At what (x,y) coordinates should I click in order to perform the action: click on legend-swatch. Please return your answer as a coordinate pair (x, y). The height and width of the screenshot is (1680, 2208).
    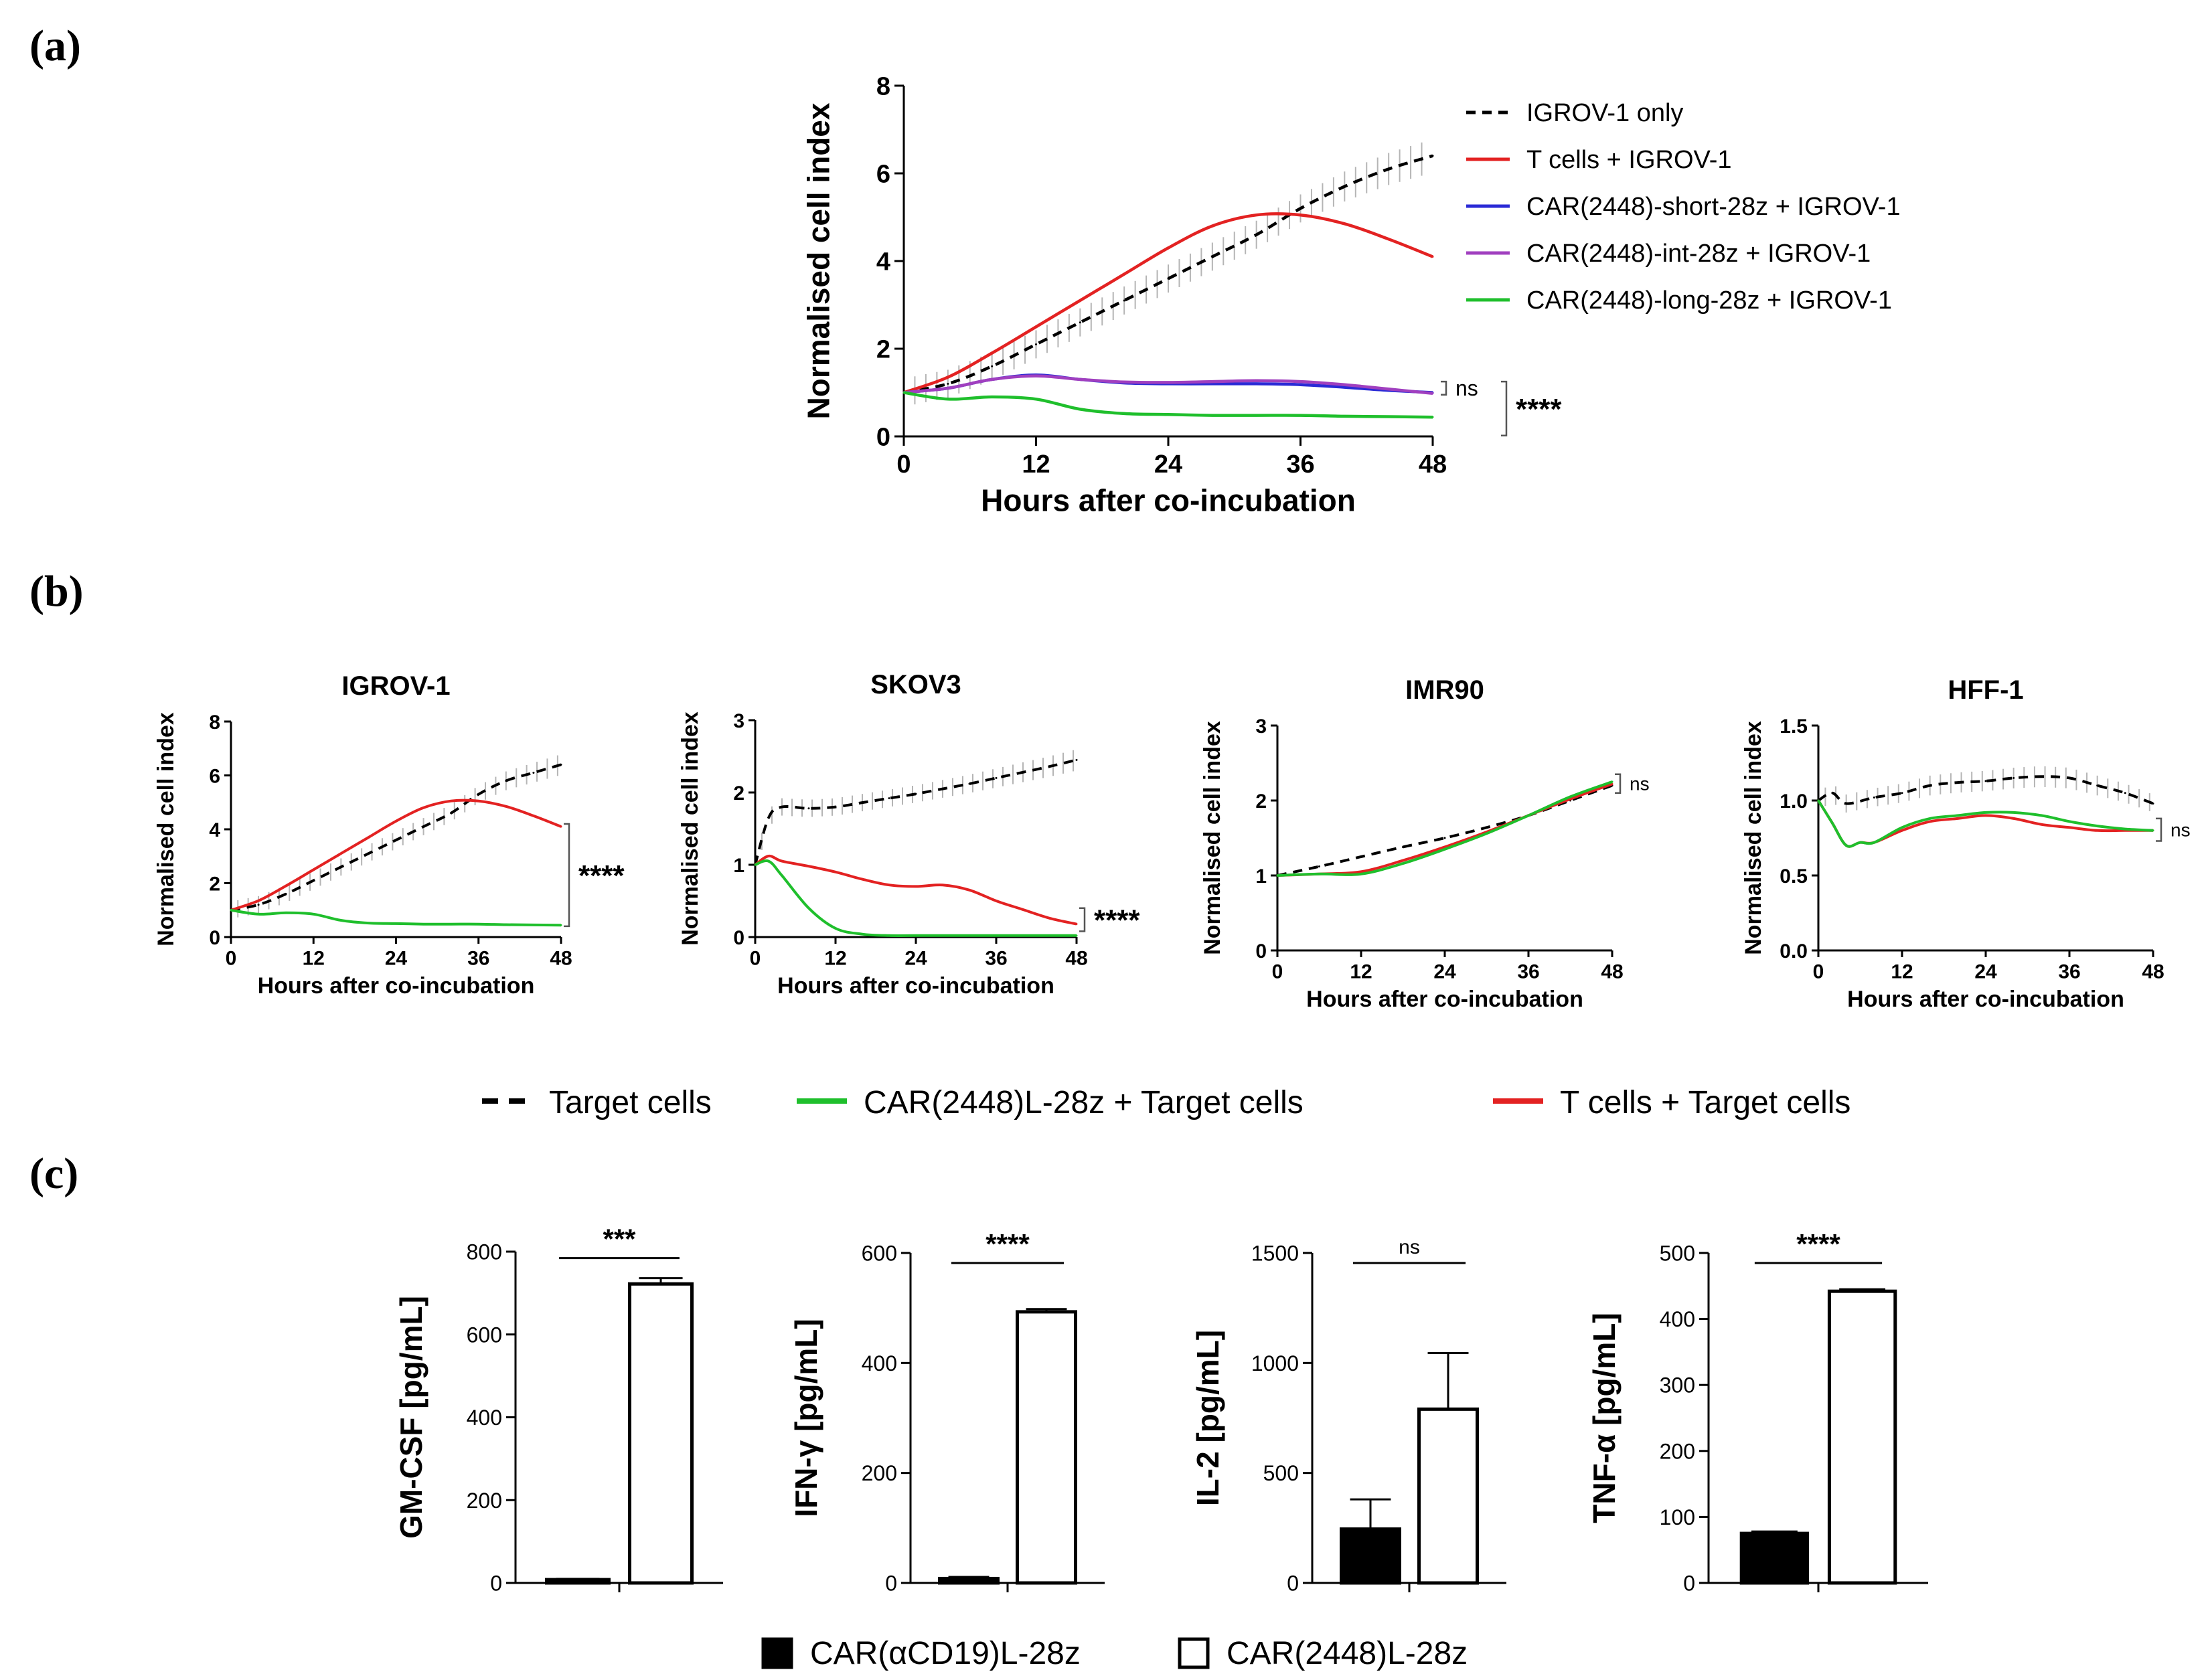
    Looking at the image, I should click on (777, 1653).